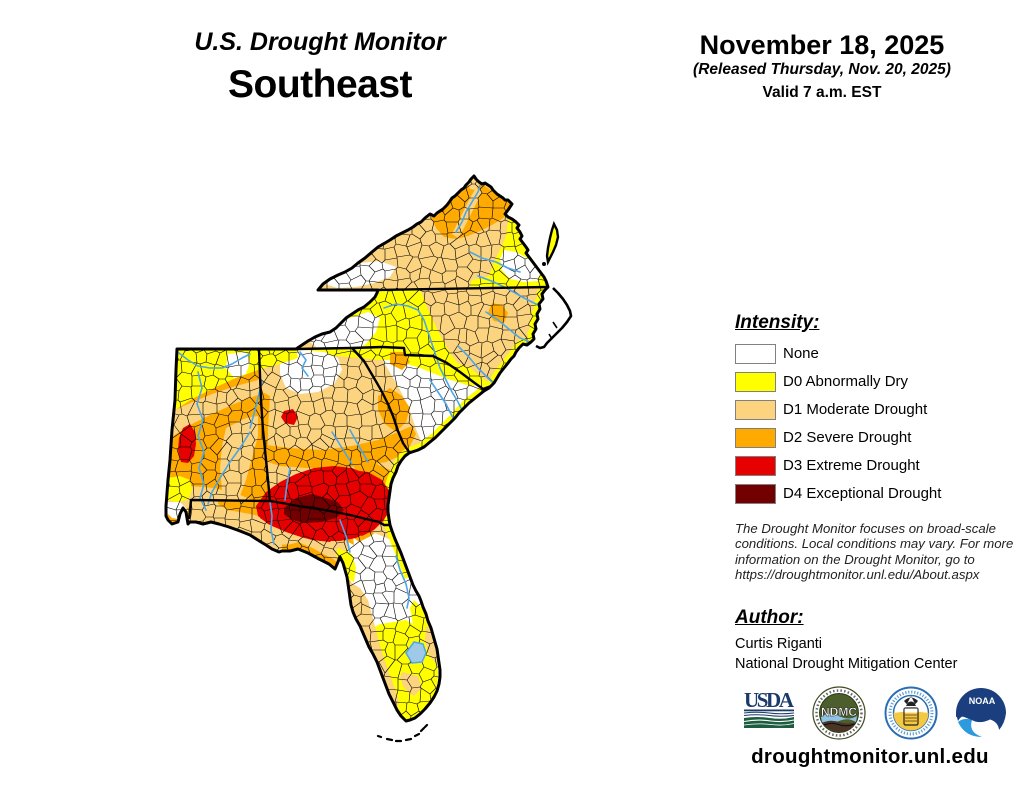 This screenshot has width=1024, height=791. What do you see at coordinates (769, 701) in the screenshot?
I see `svg-text: USDA` at bounding box center [769, 701].